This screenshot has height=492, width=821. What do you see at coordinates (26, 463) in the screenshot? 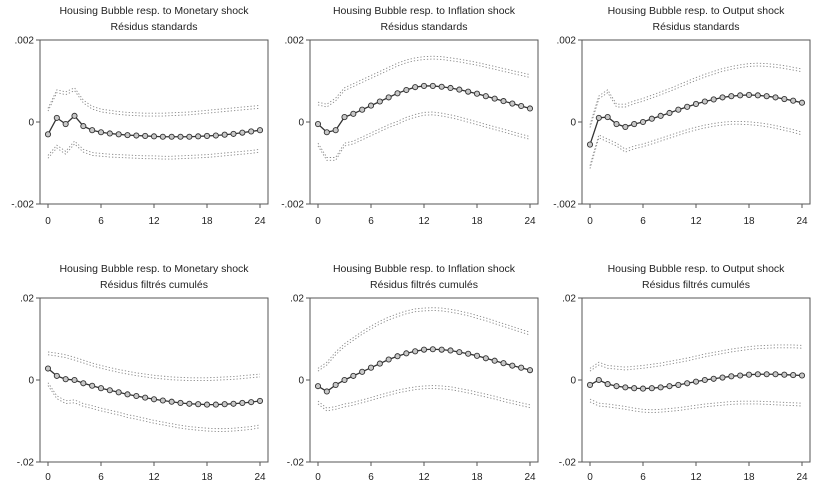
I see `y-tick-label: -.02` at bounding box center [26, 463].